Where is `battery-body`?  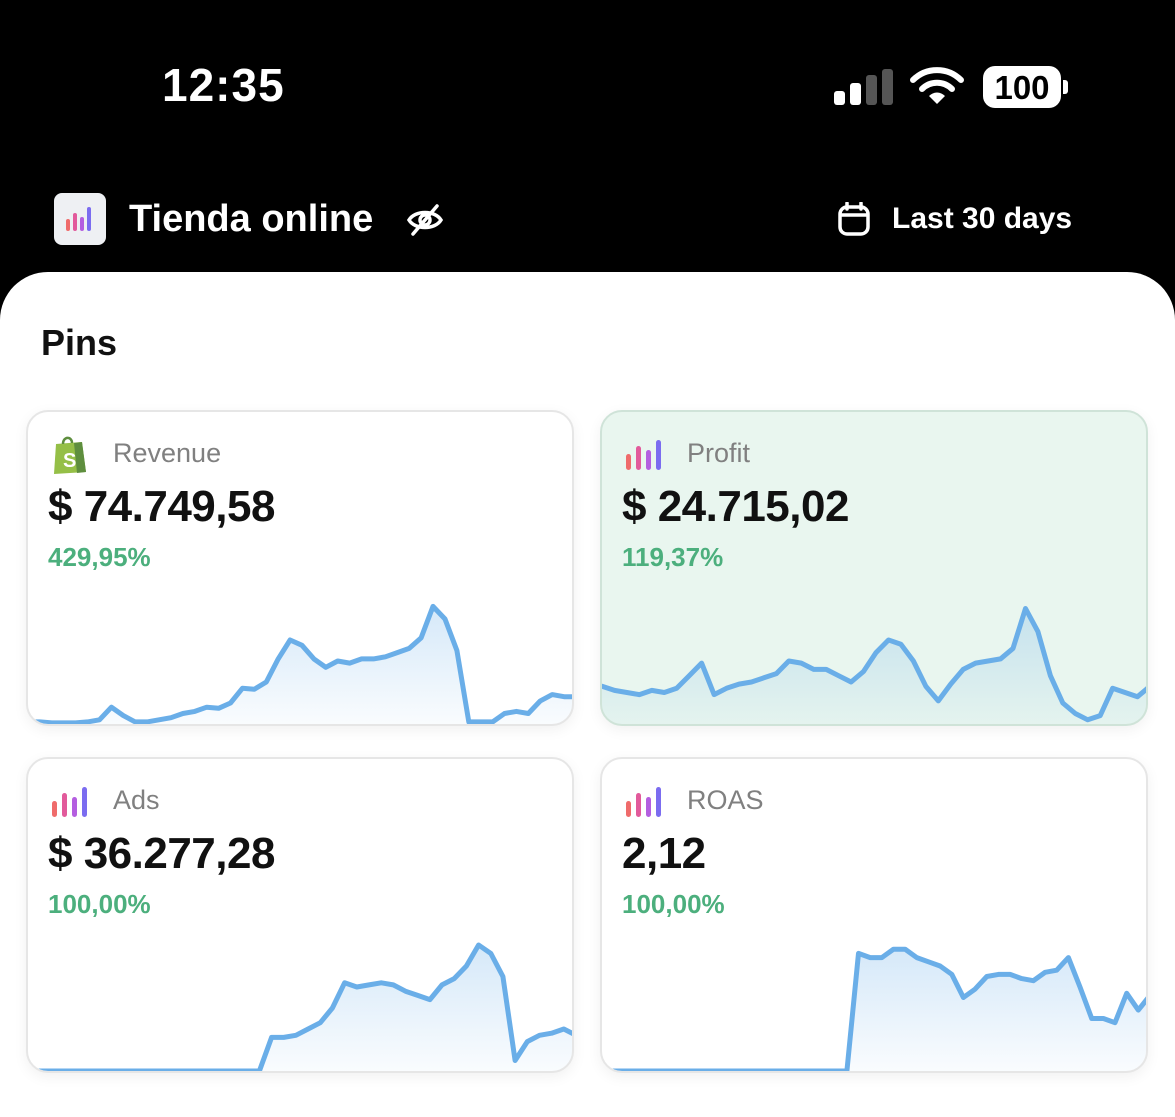
battery-body is located at coordinates (1022, 87).